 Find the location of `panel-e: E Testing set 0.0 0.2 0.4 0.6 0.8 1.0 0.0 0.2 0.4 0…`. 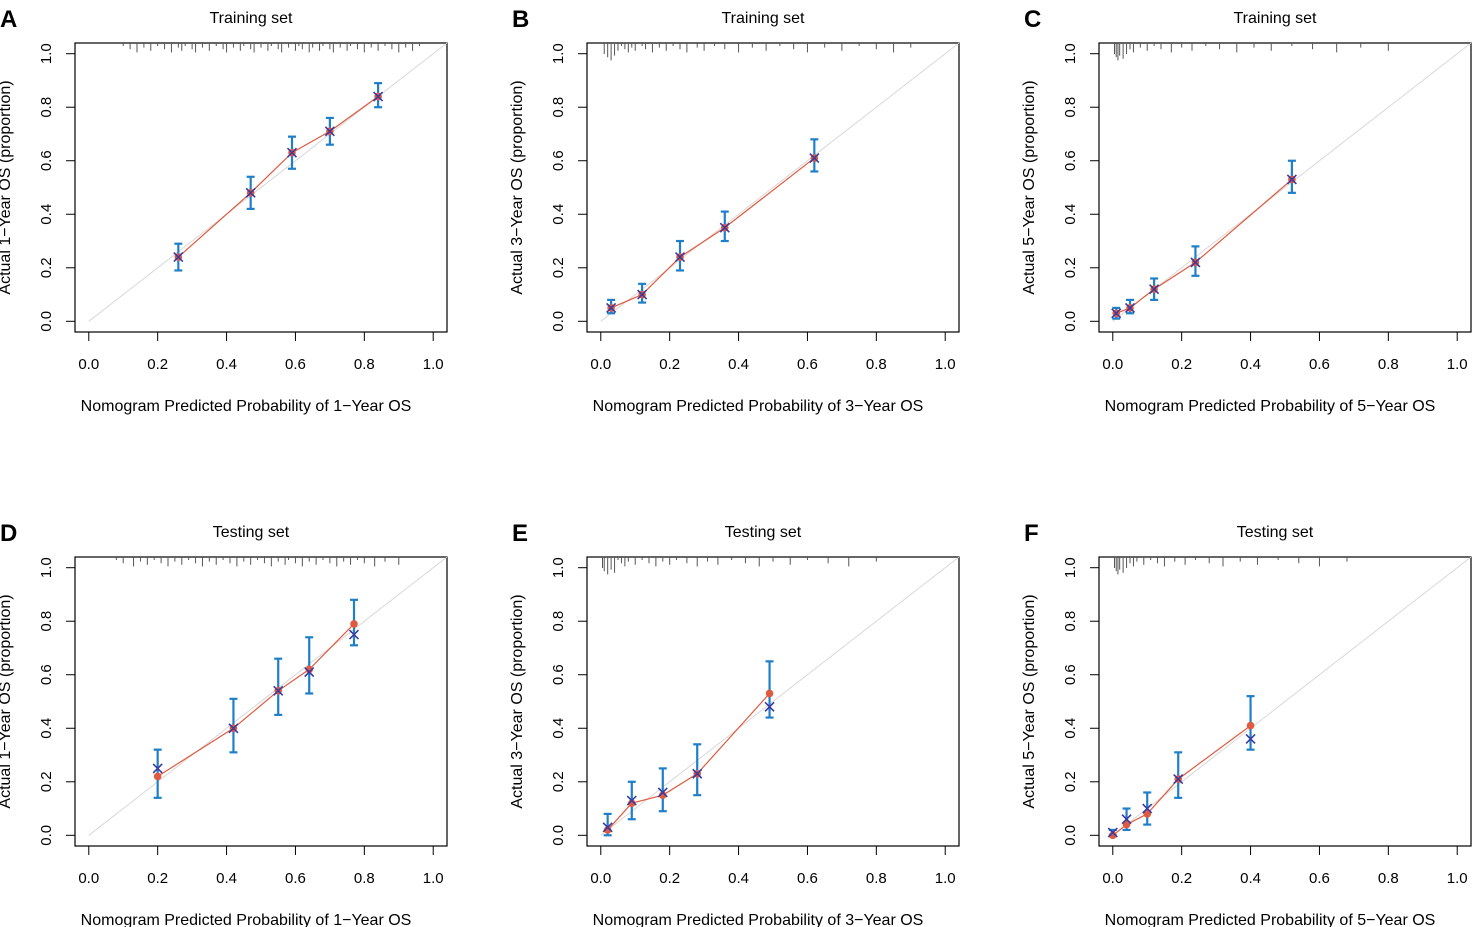

panel-e: E Testing set 0.0 0.2 0.4 0.6 0.8 1.0 0.0 0.2 0.4 0… is located at coordinates (734, 723).